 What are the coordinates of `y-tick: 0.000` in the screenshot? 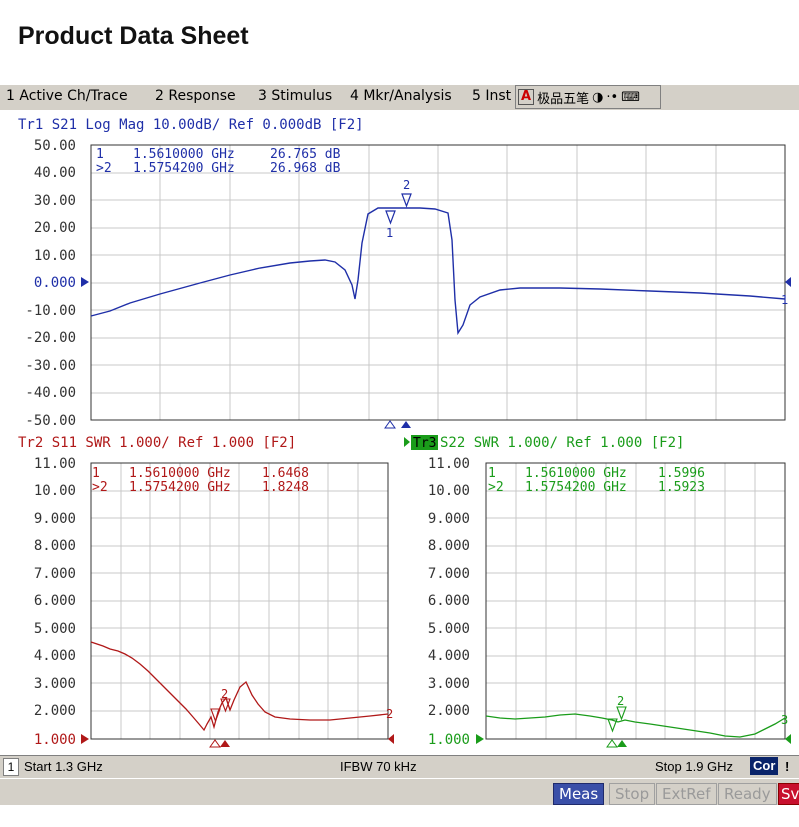 It's located at (55, 283).